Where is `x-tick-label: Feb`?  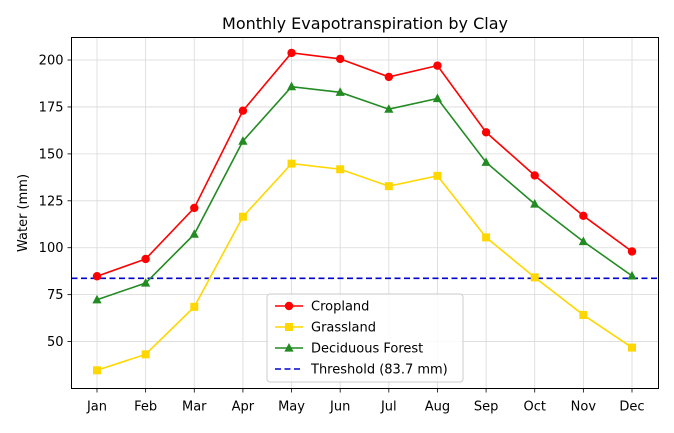
x-tick-label: Feb is located at coordinates (145, 407).